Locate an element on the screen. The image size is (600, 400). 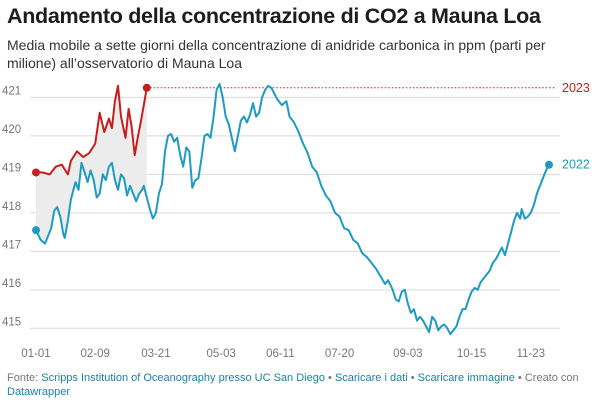
download-image-link: Scaricare immagine is located at coordinates (466, 378).